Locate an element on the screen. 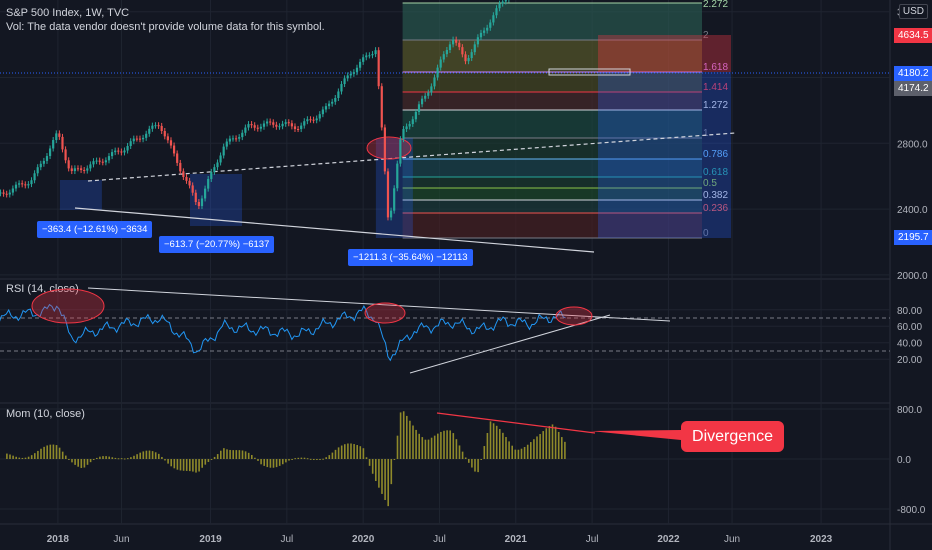 Image resolution: width=932 pixels, height=550 pixels. rsi-tick-label: 20.00 is located at coordinates (909, 360).